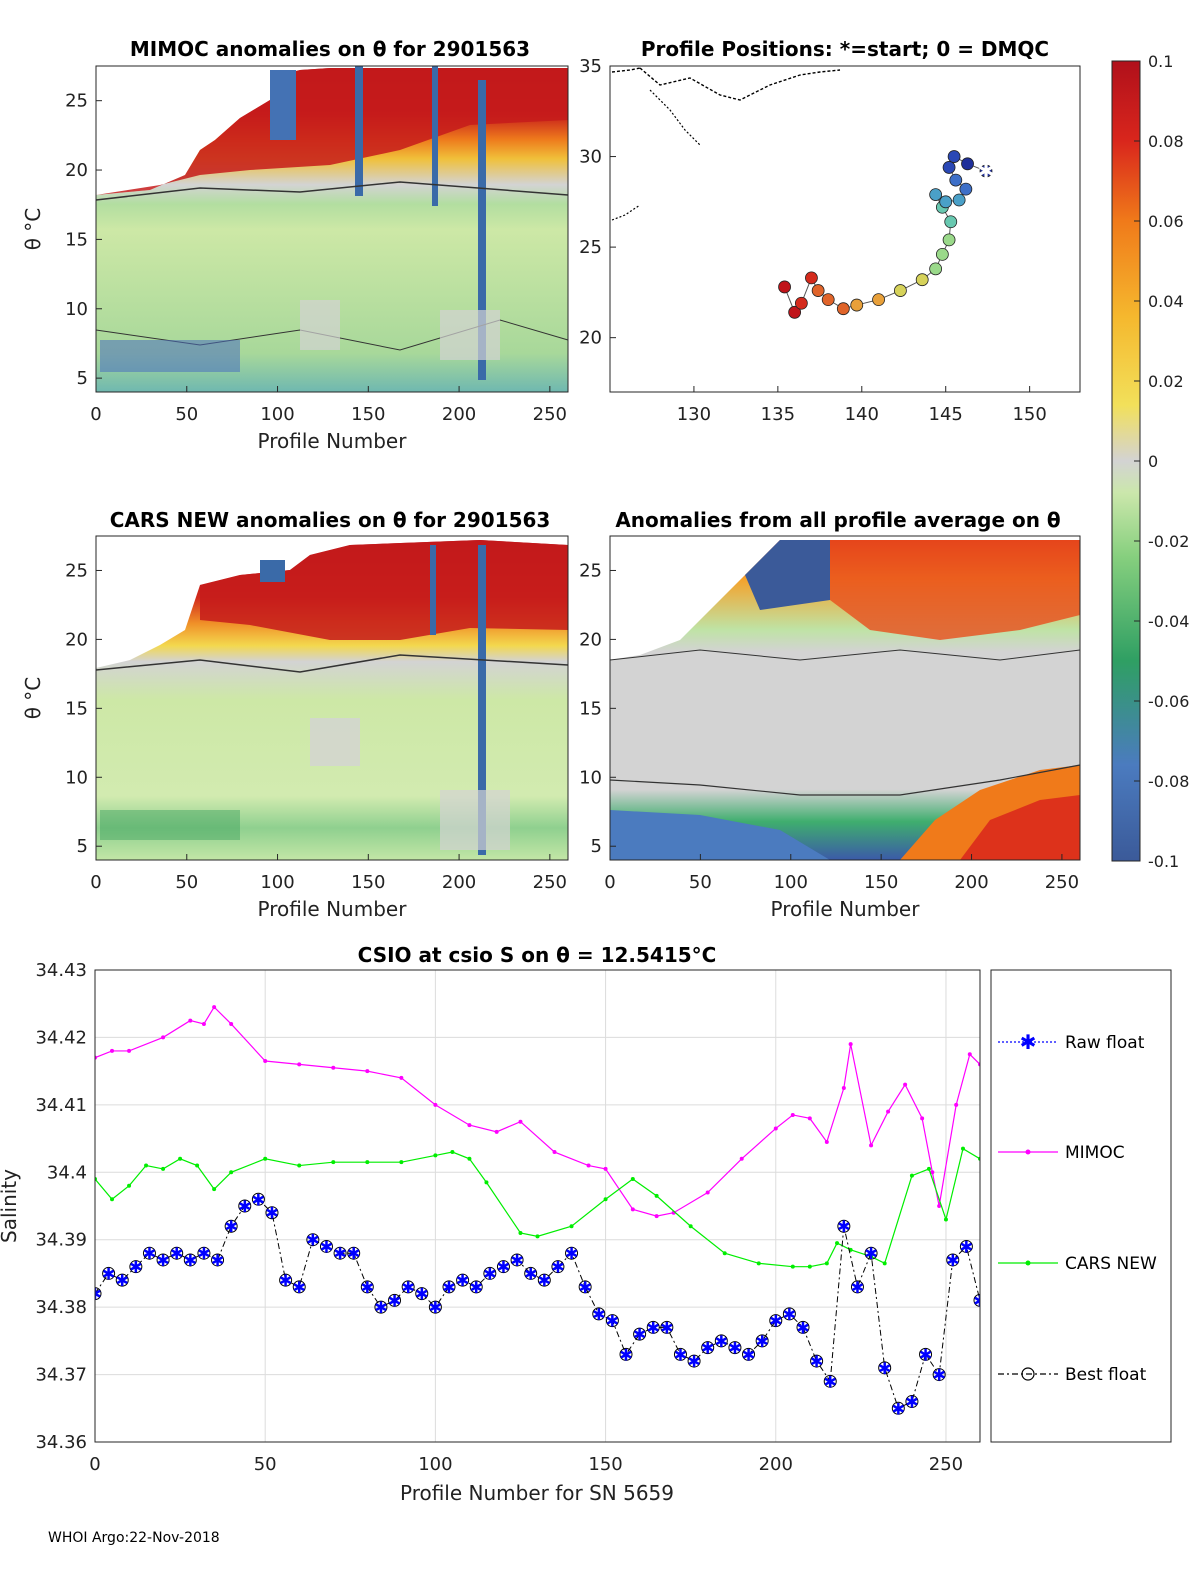  Describe the element at coordinates (76, 309) in the screenshot. I see `y-tick-label: 10` at that location.